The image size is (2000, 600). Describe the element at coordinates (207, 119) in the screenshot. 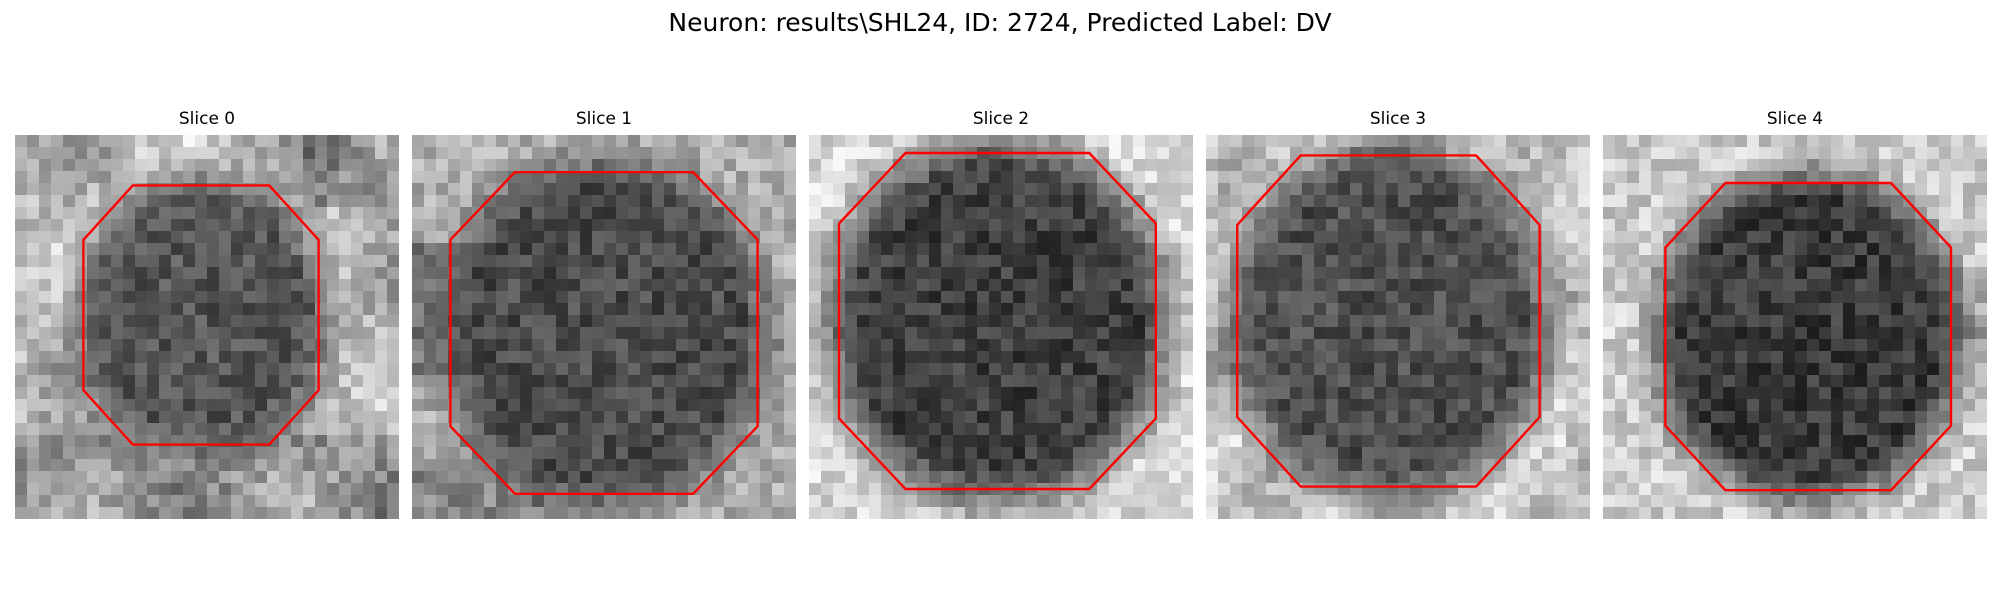

I see `slice-title-0: Slice 0` at that location.